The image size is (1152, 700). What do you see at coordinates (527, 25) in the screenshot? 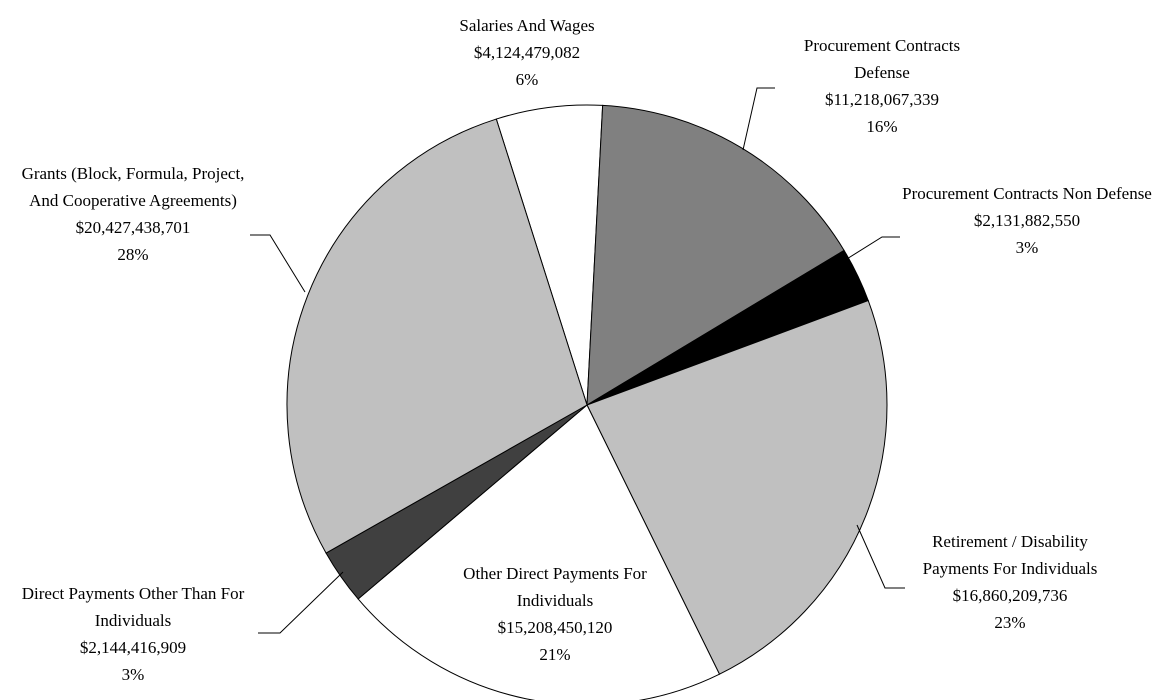
I see `category-name: Salaries And Wages` at bounding box center [527, 25].